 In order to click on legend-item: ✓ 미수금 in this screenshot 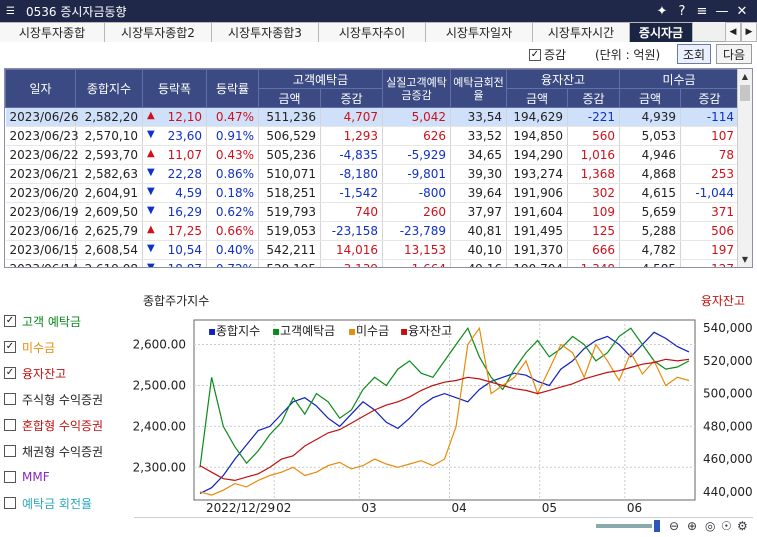, I will do `click(67, 347)`.